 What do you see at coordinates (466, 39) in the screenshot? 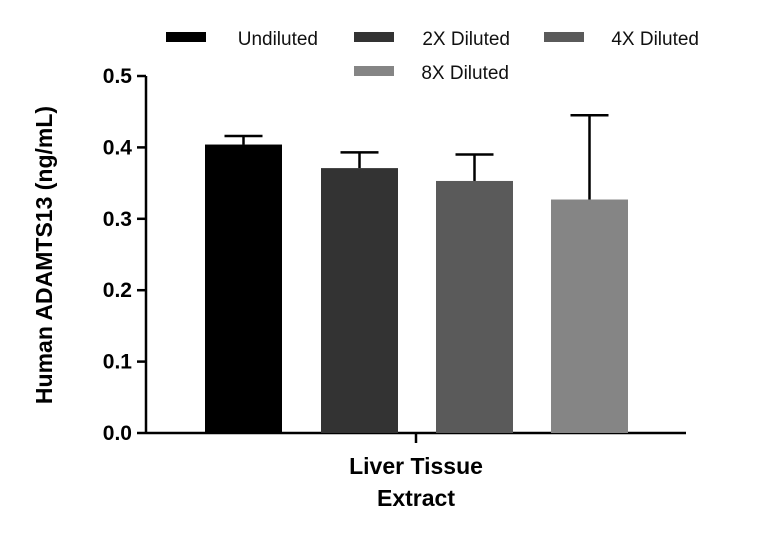
I see `legend-label-2x-diluted: 2X Diluted` at bounding box center [466, 39].